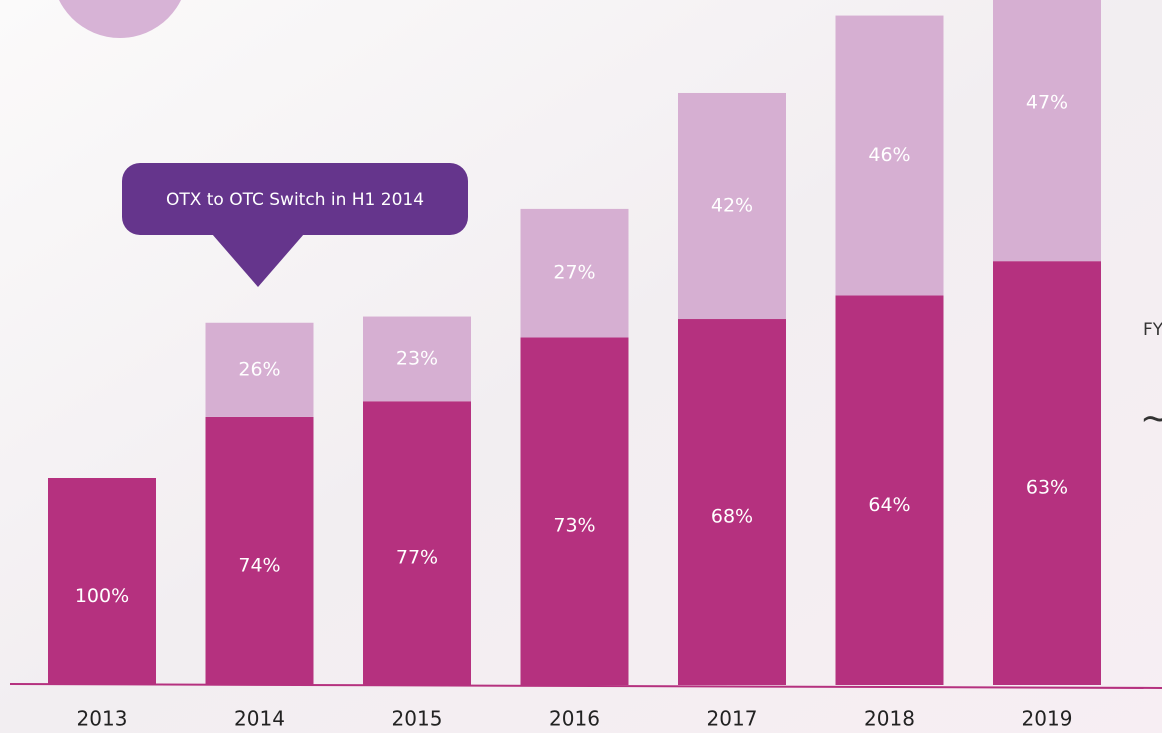 Image resolution: width=1162 pixels, height=733 pixels. I want to click on side-label: FY, so click(1152, 330).